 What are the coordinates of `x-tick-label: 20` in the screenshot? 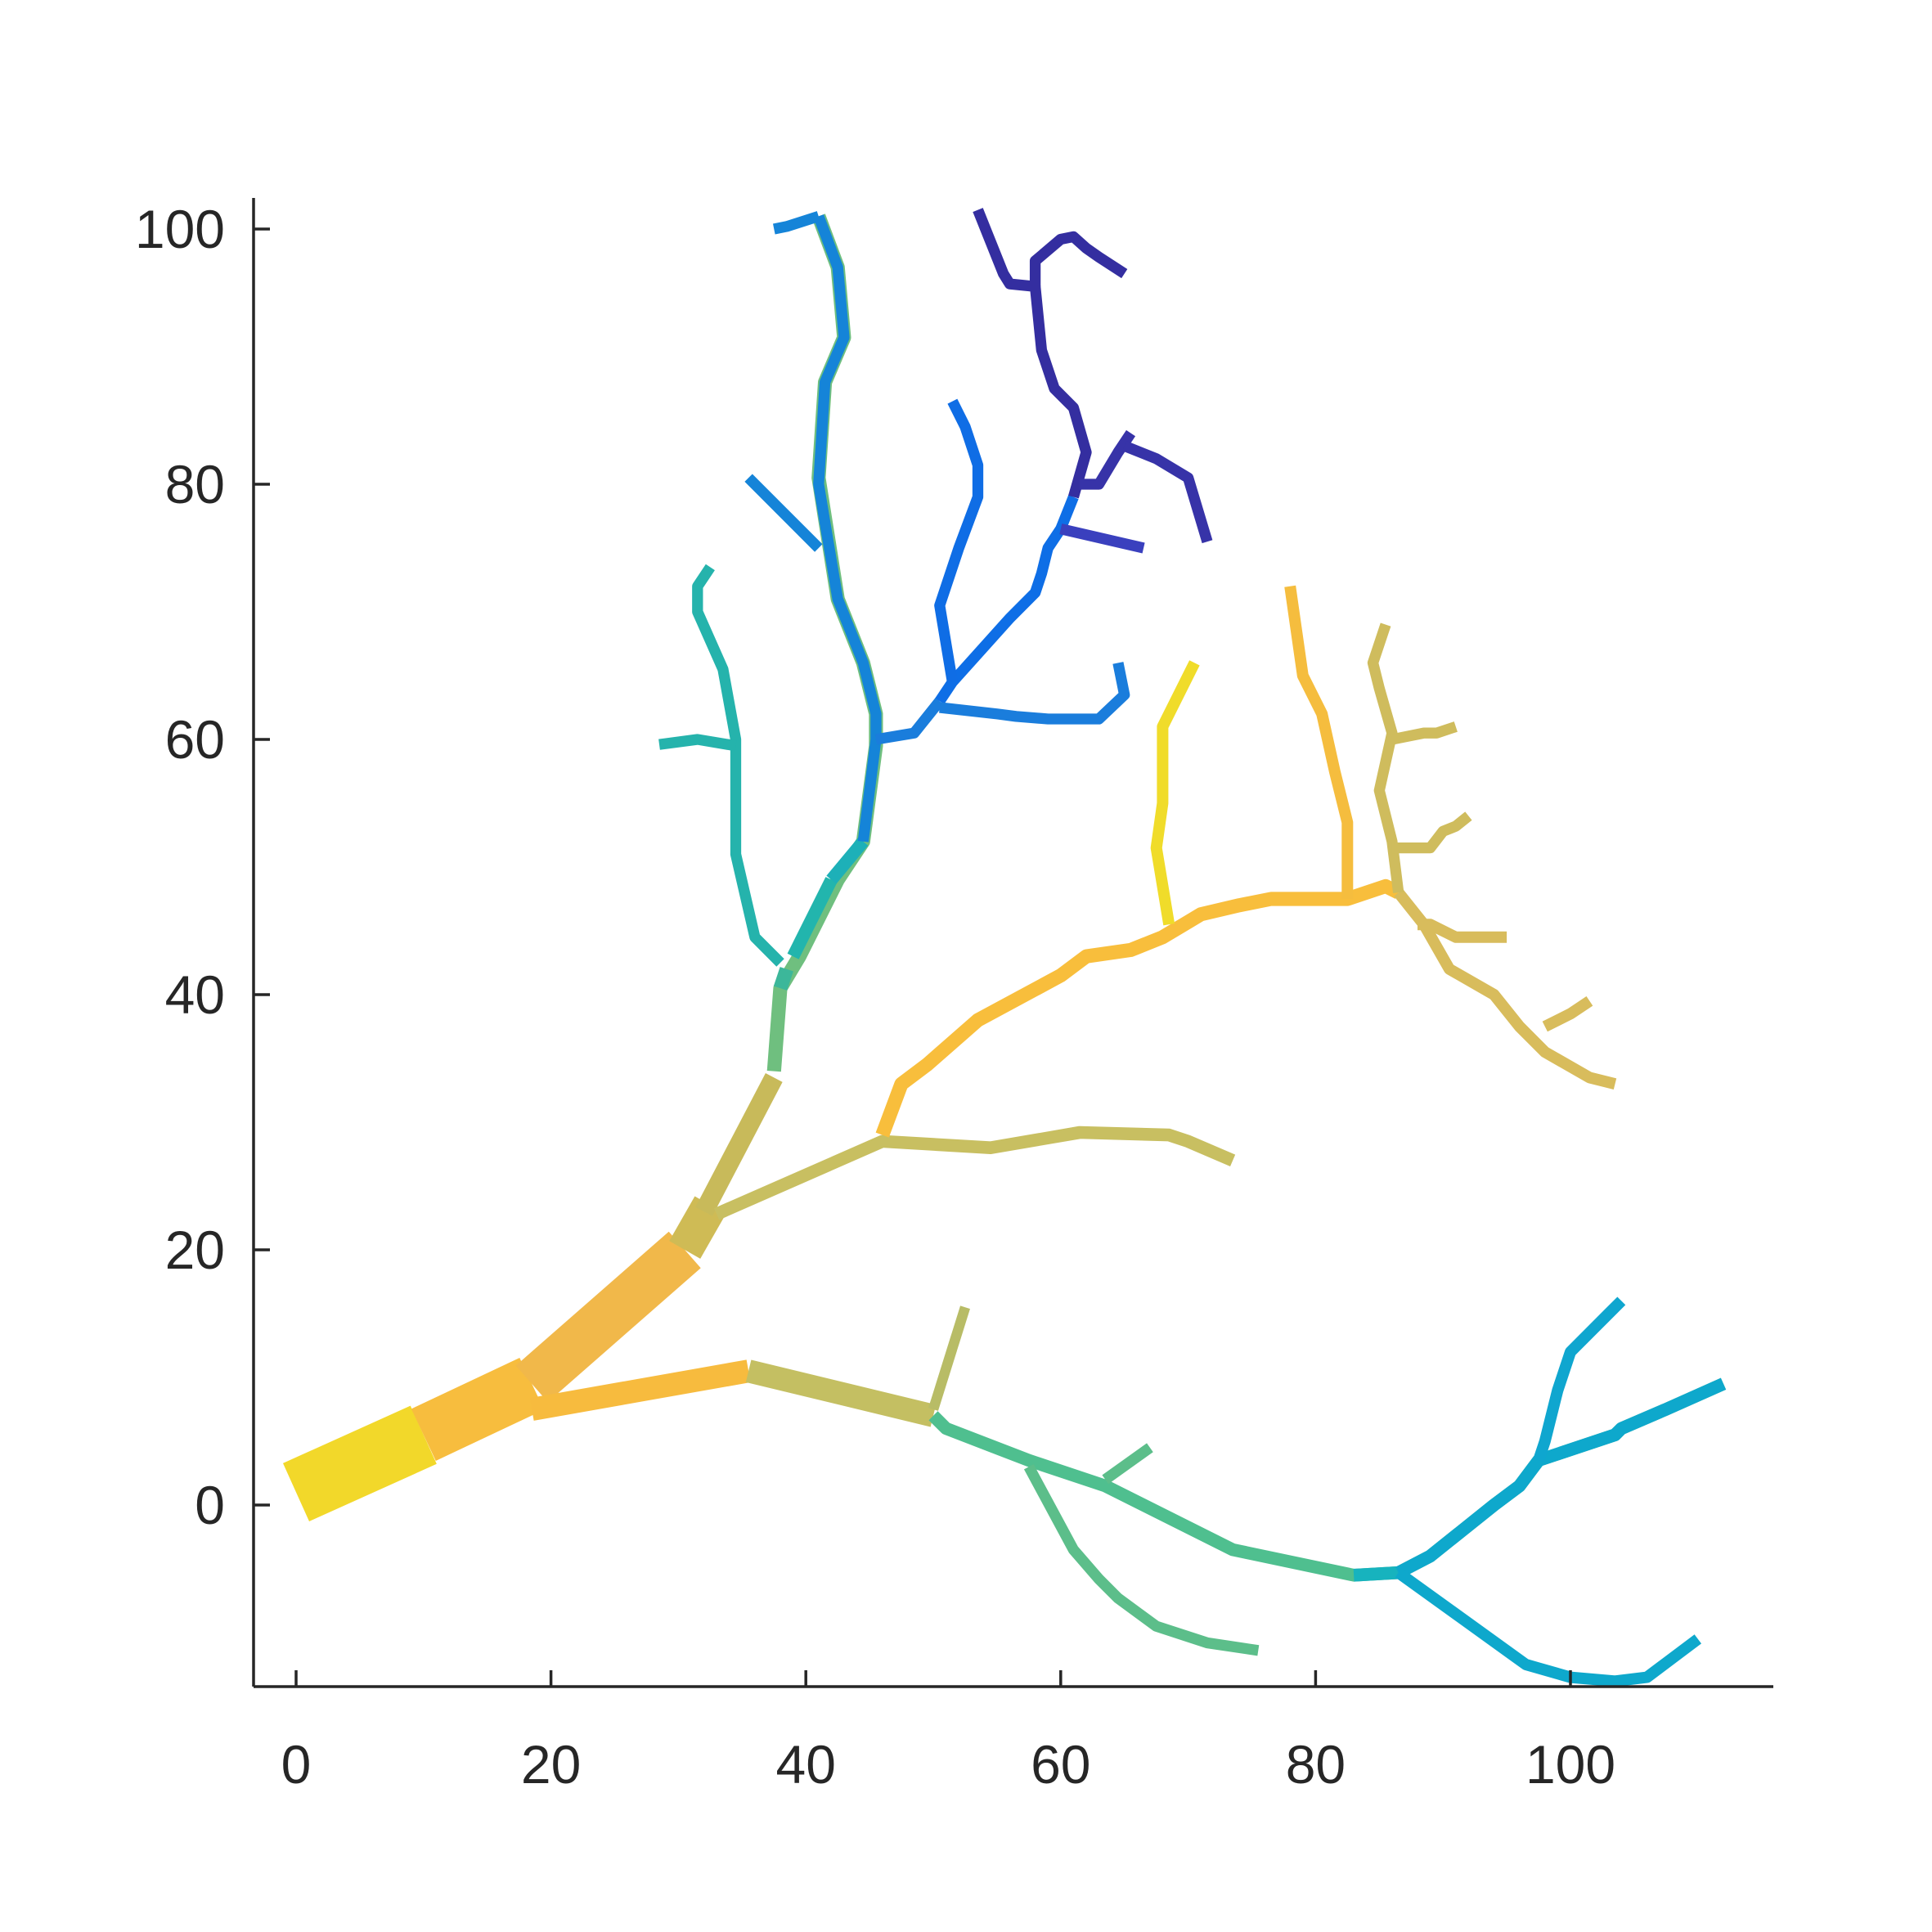 It's located at (551, 1765).